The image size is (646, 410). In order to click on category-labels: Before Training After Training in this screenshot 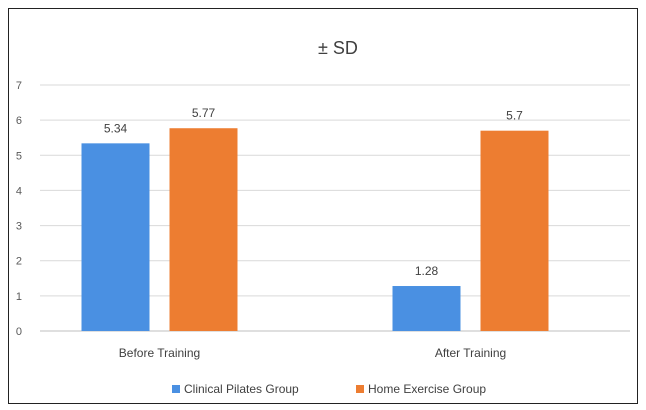, I will do `click(312, 353)`.